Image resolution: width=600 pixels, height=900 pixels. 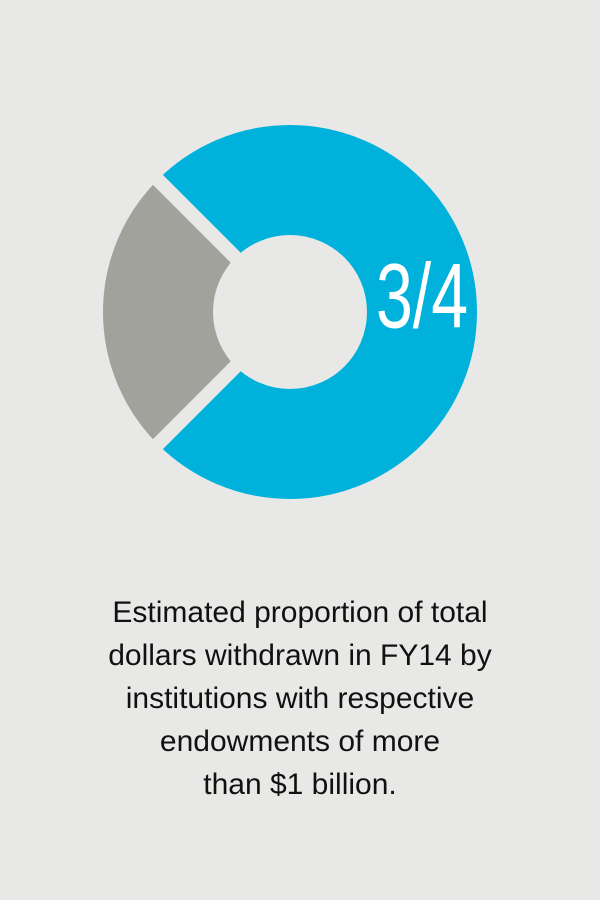 I want to click on caption-line: institutions with respective, so click(x=300, y=698).